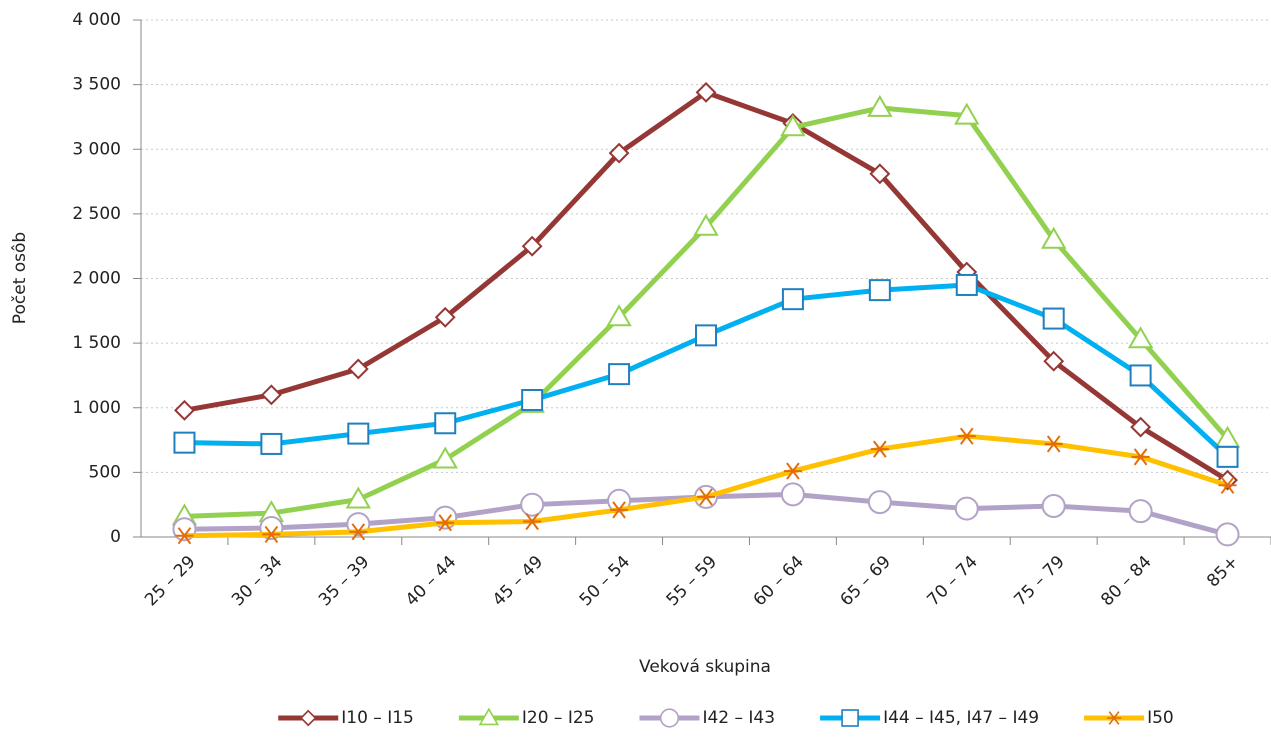  What do you see at coordinates (605, 581) in the screenshot?
I see `x-tick-label: 50 – 54` at bounding box center [605, 581].